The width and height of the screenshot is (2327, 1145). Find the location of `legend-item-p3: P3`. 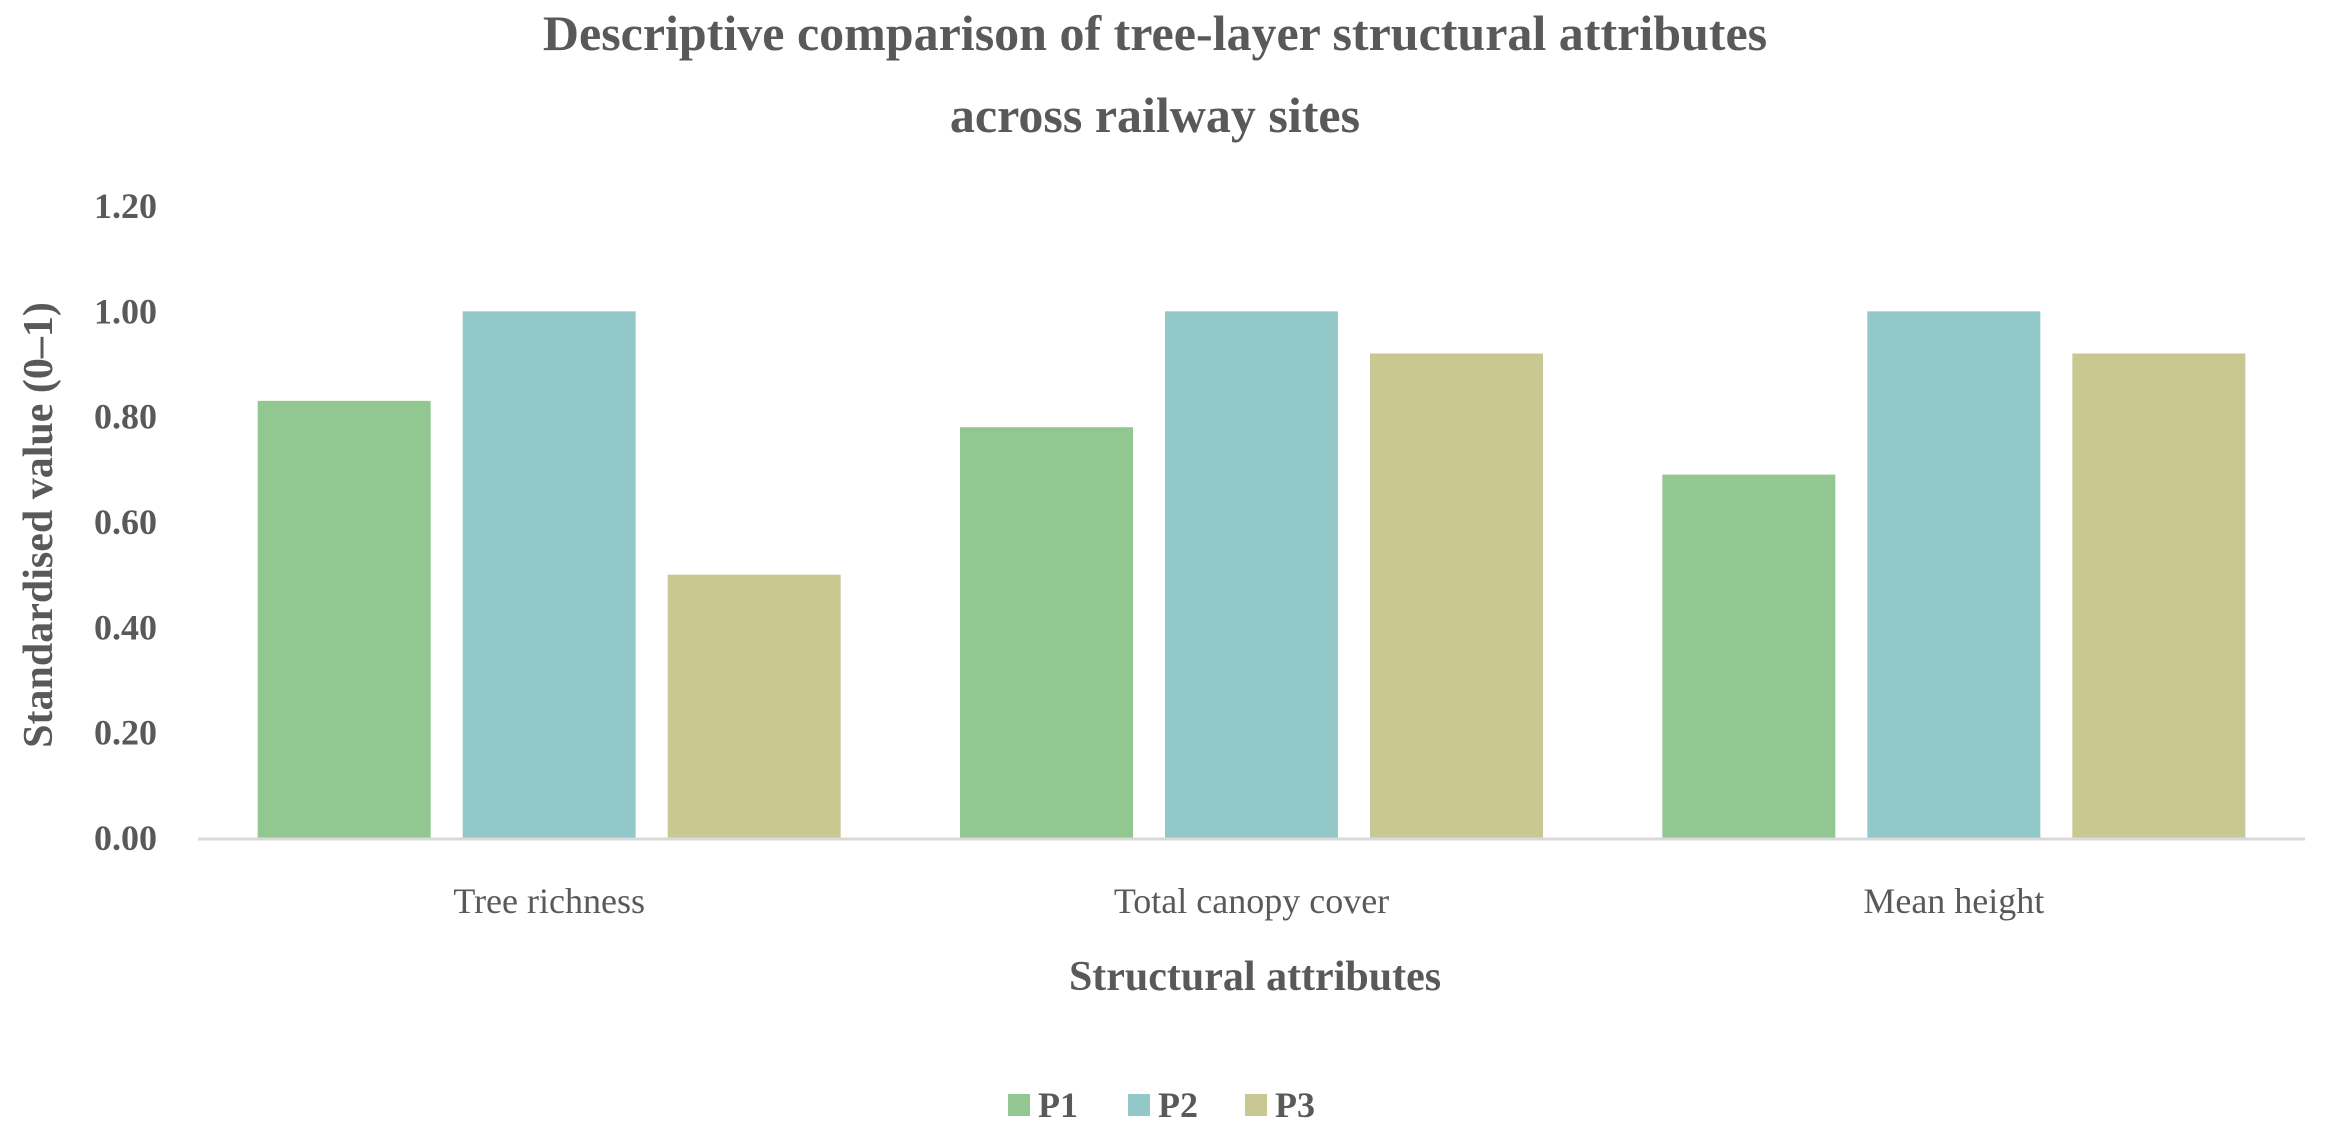

legend-item-p3: P3 is located at coordinates (1280, 1105).